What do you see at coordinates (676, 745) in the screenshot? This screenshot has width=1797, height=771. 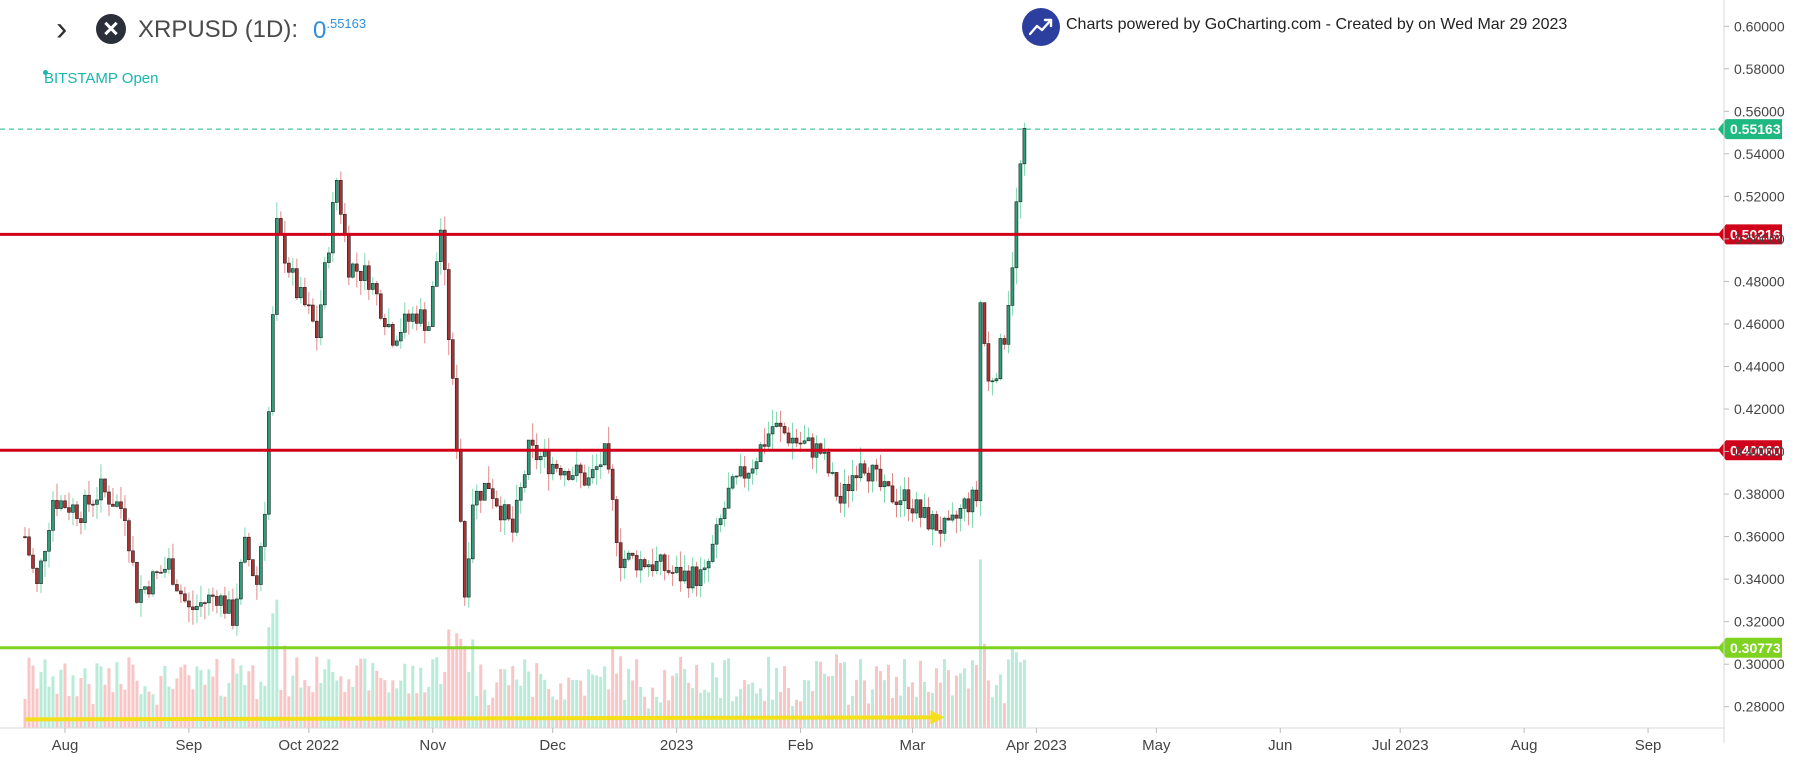 I see `x-tick-label: 2023` at bounding box center [676, 745].